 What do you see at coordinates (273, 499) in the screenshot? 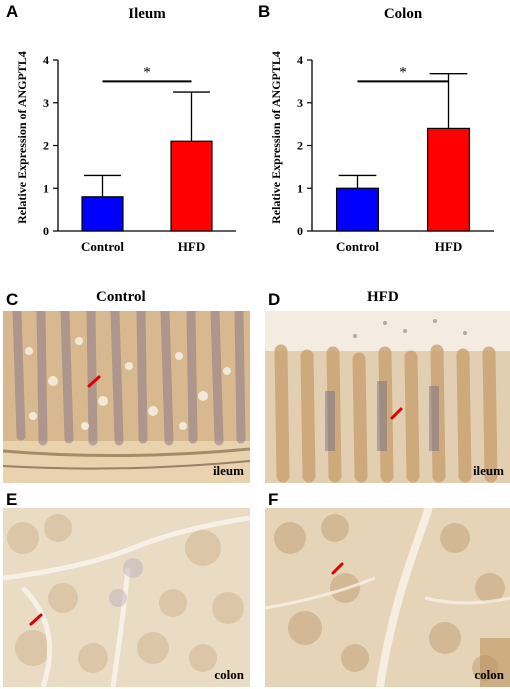
I see `panel-letter-f: F` at bounding box center [273, 499].